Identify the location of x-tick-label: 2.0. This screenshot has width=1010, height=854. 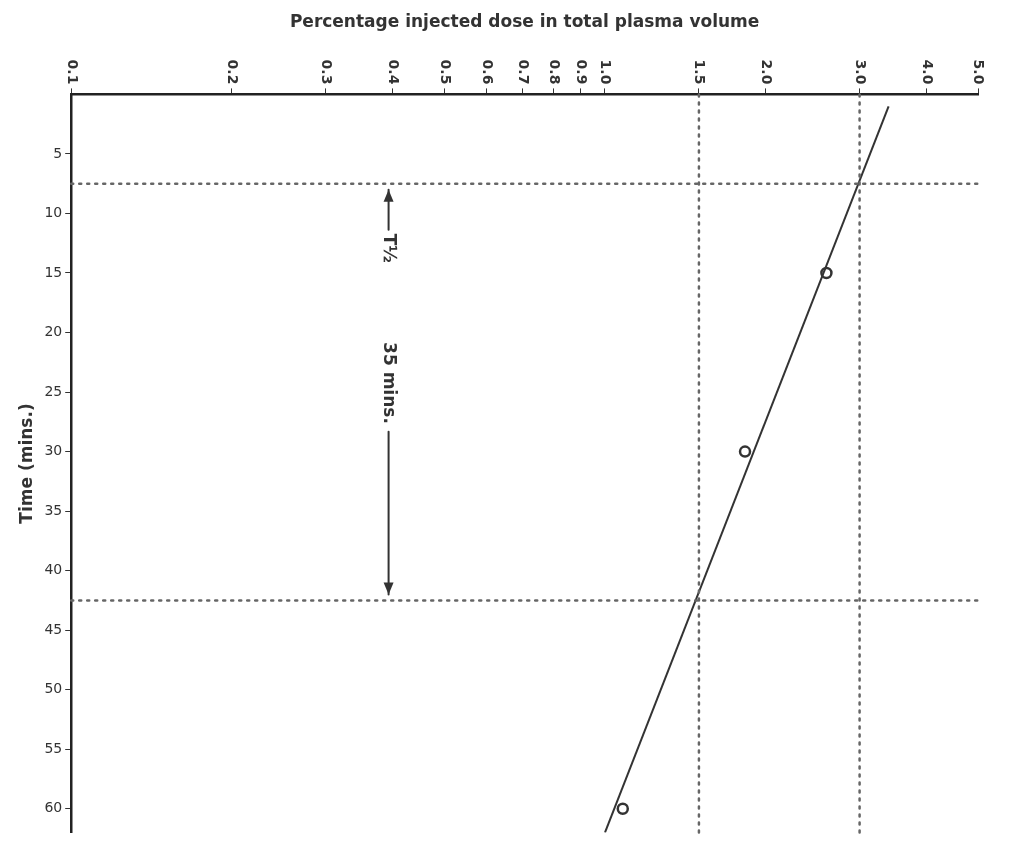
(766, 72).